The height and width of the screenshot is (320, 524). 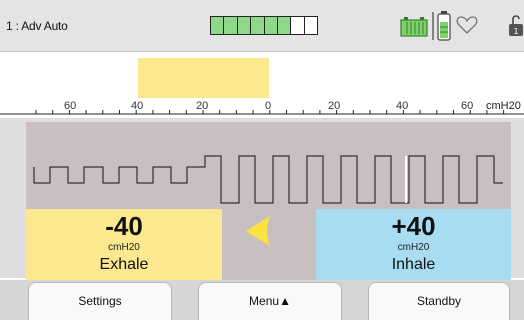 I want to click on level-meter, so click(x=264, y=25).